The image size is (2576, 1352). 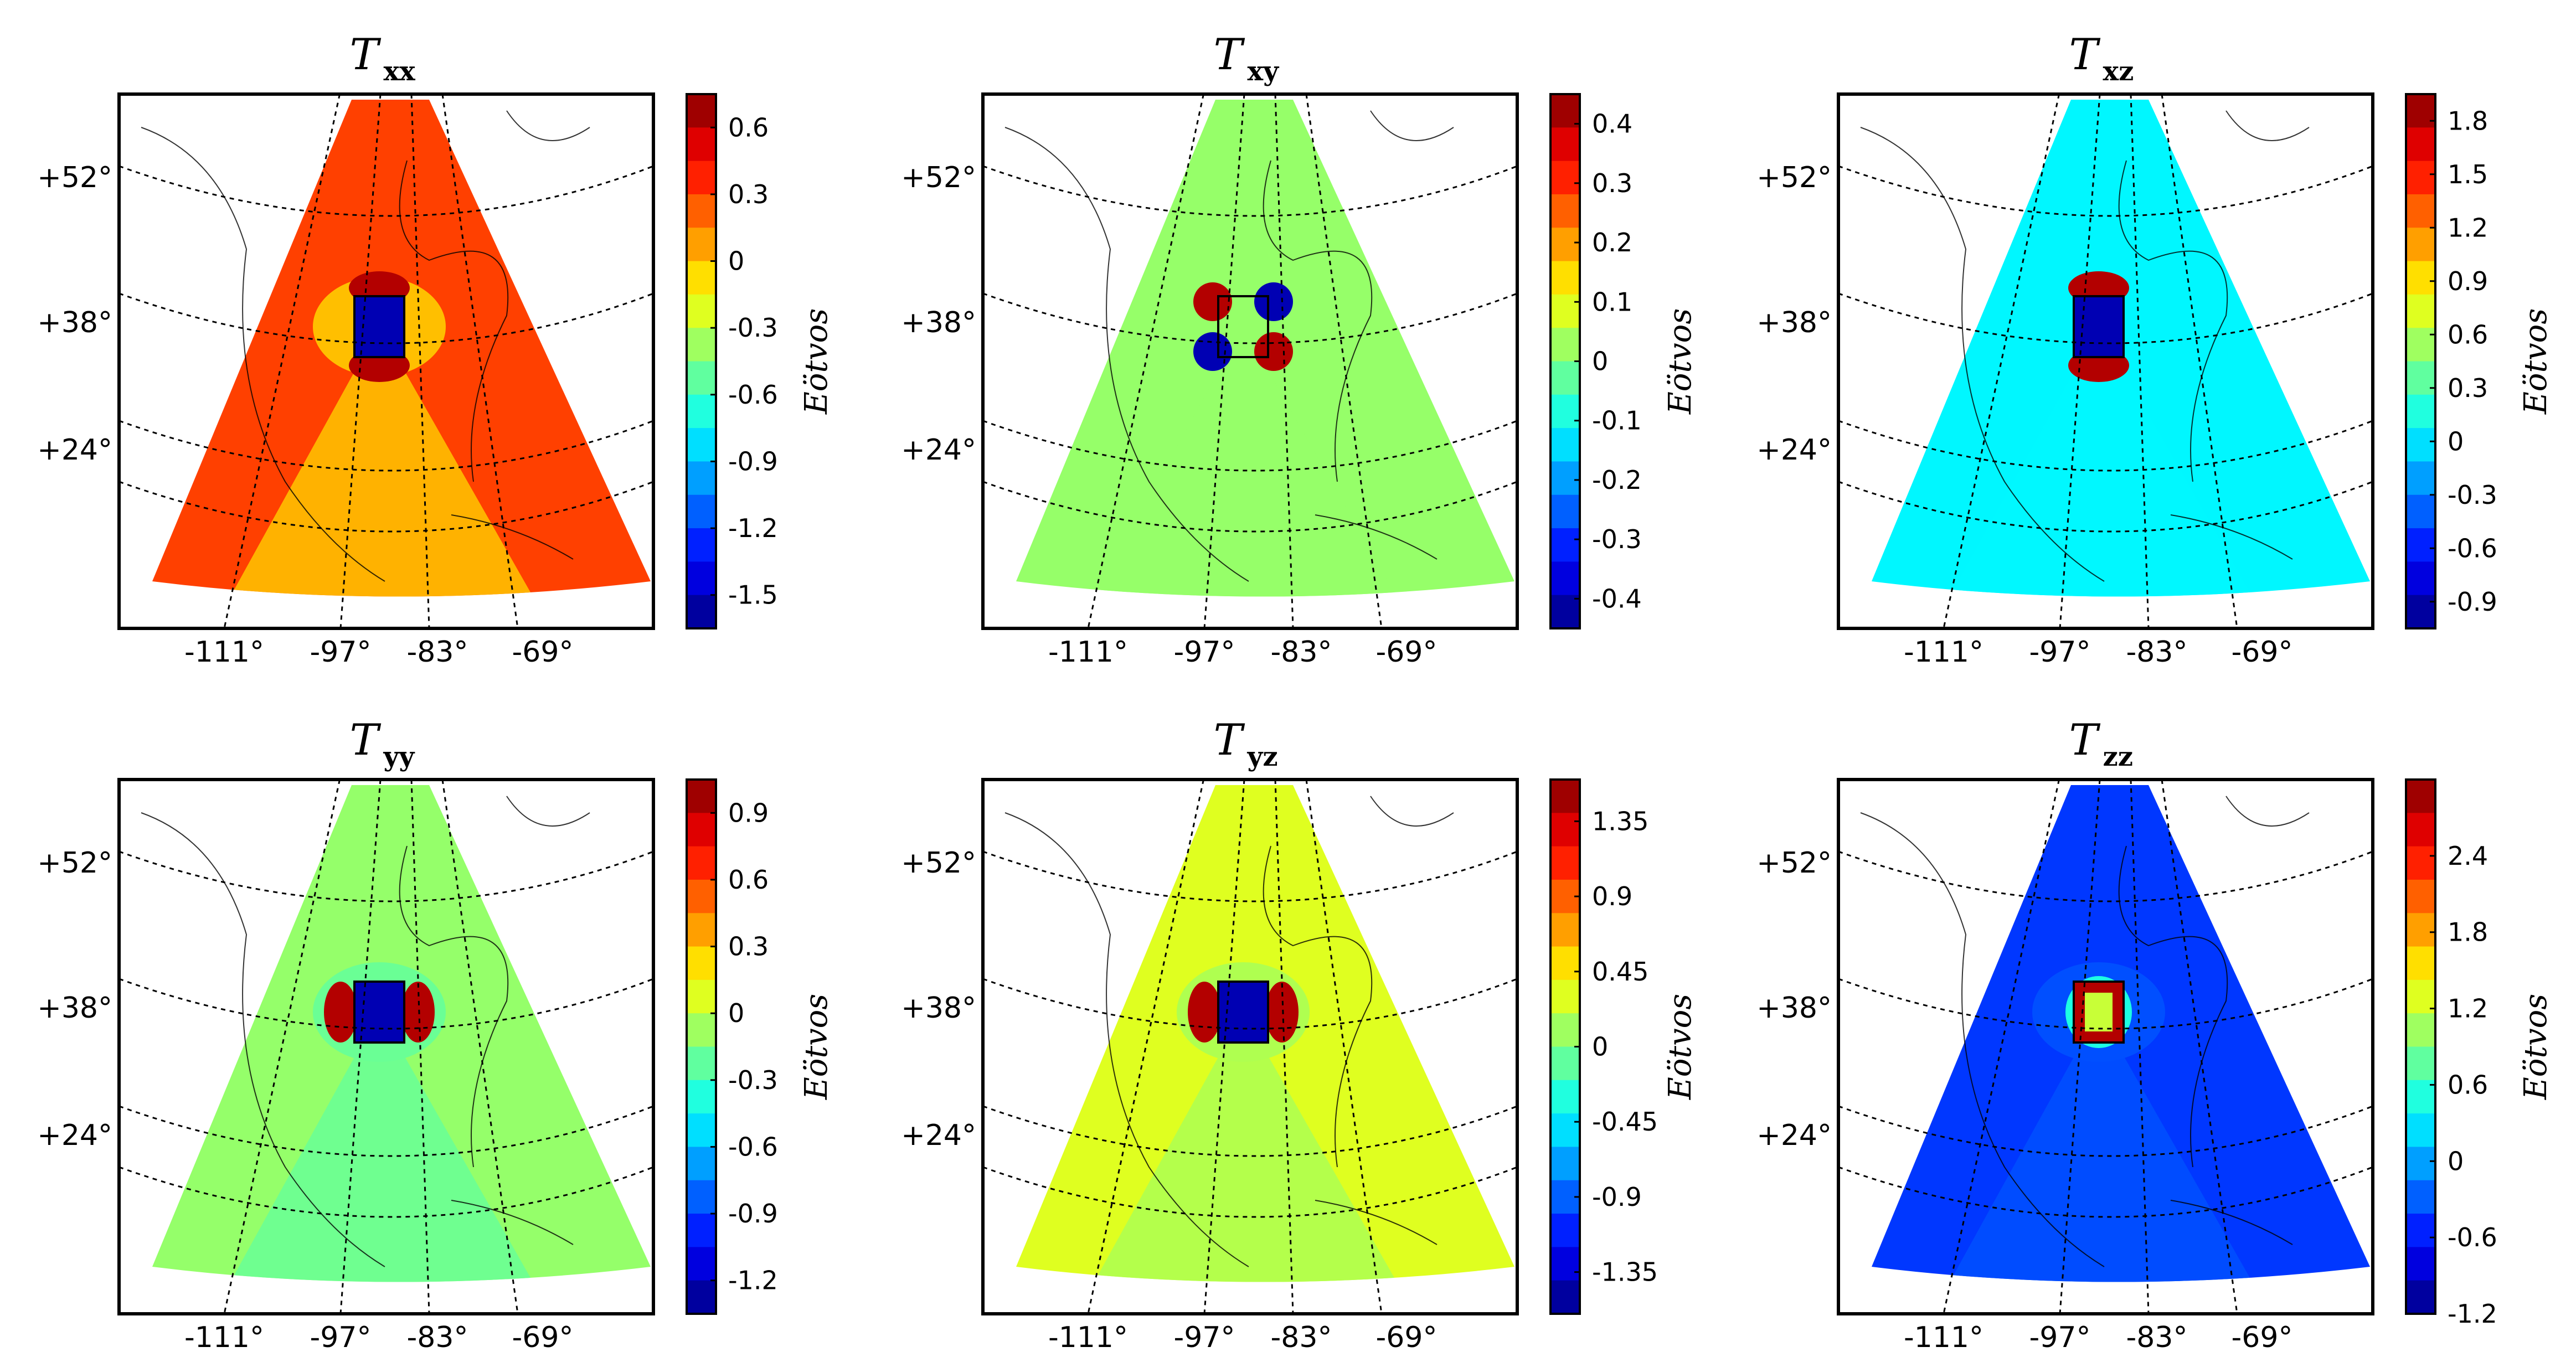 I want to click on colorbar-tick-label: -0.6, so click(x=2472, y=548).